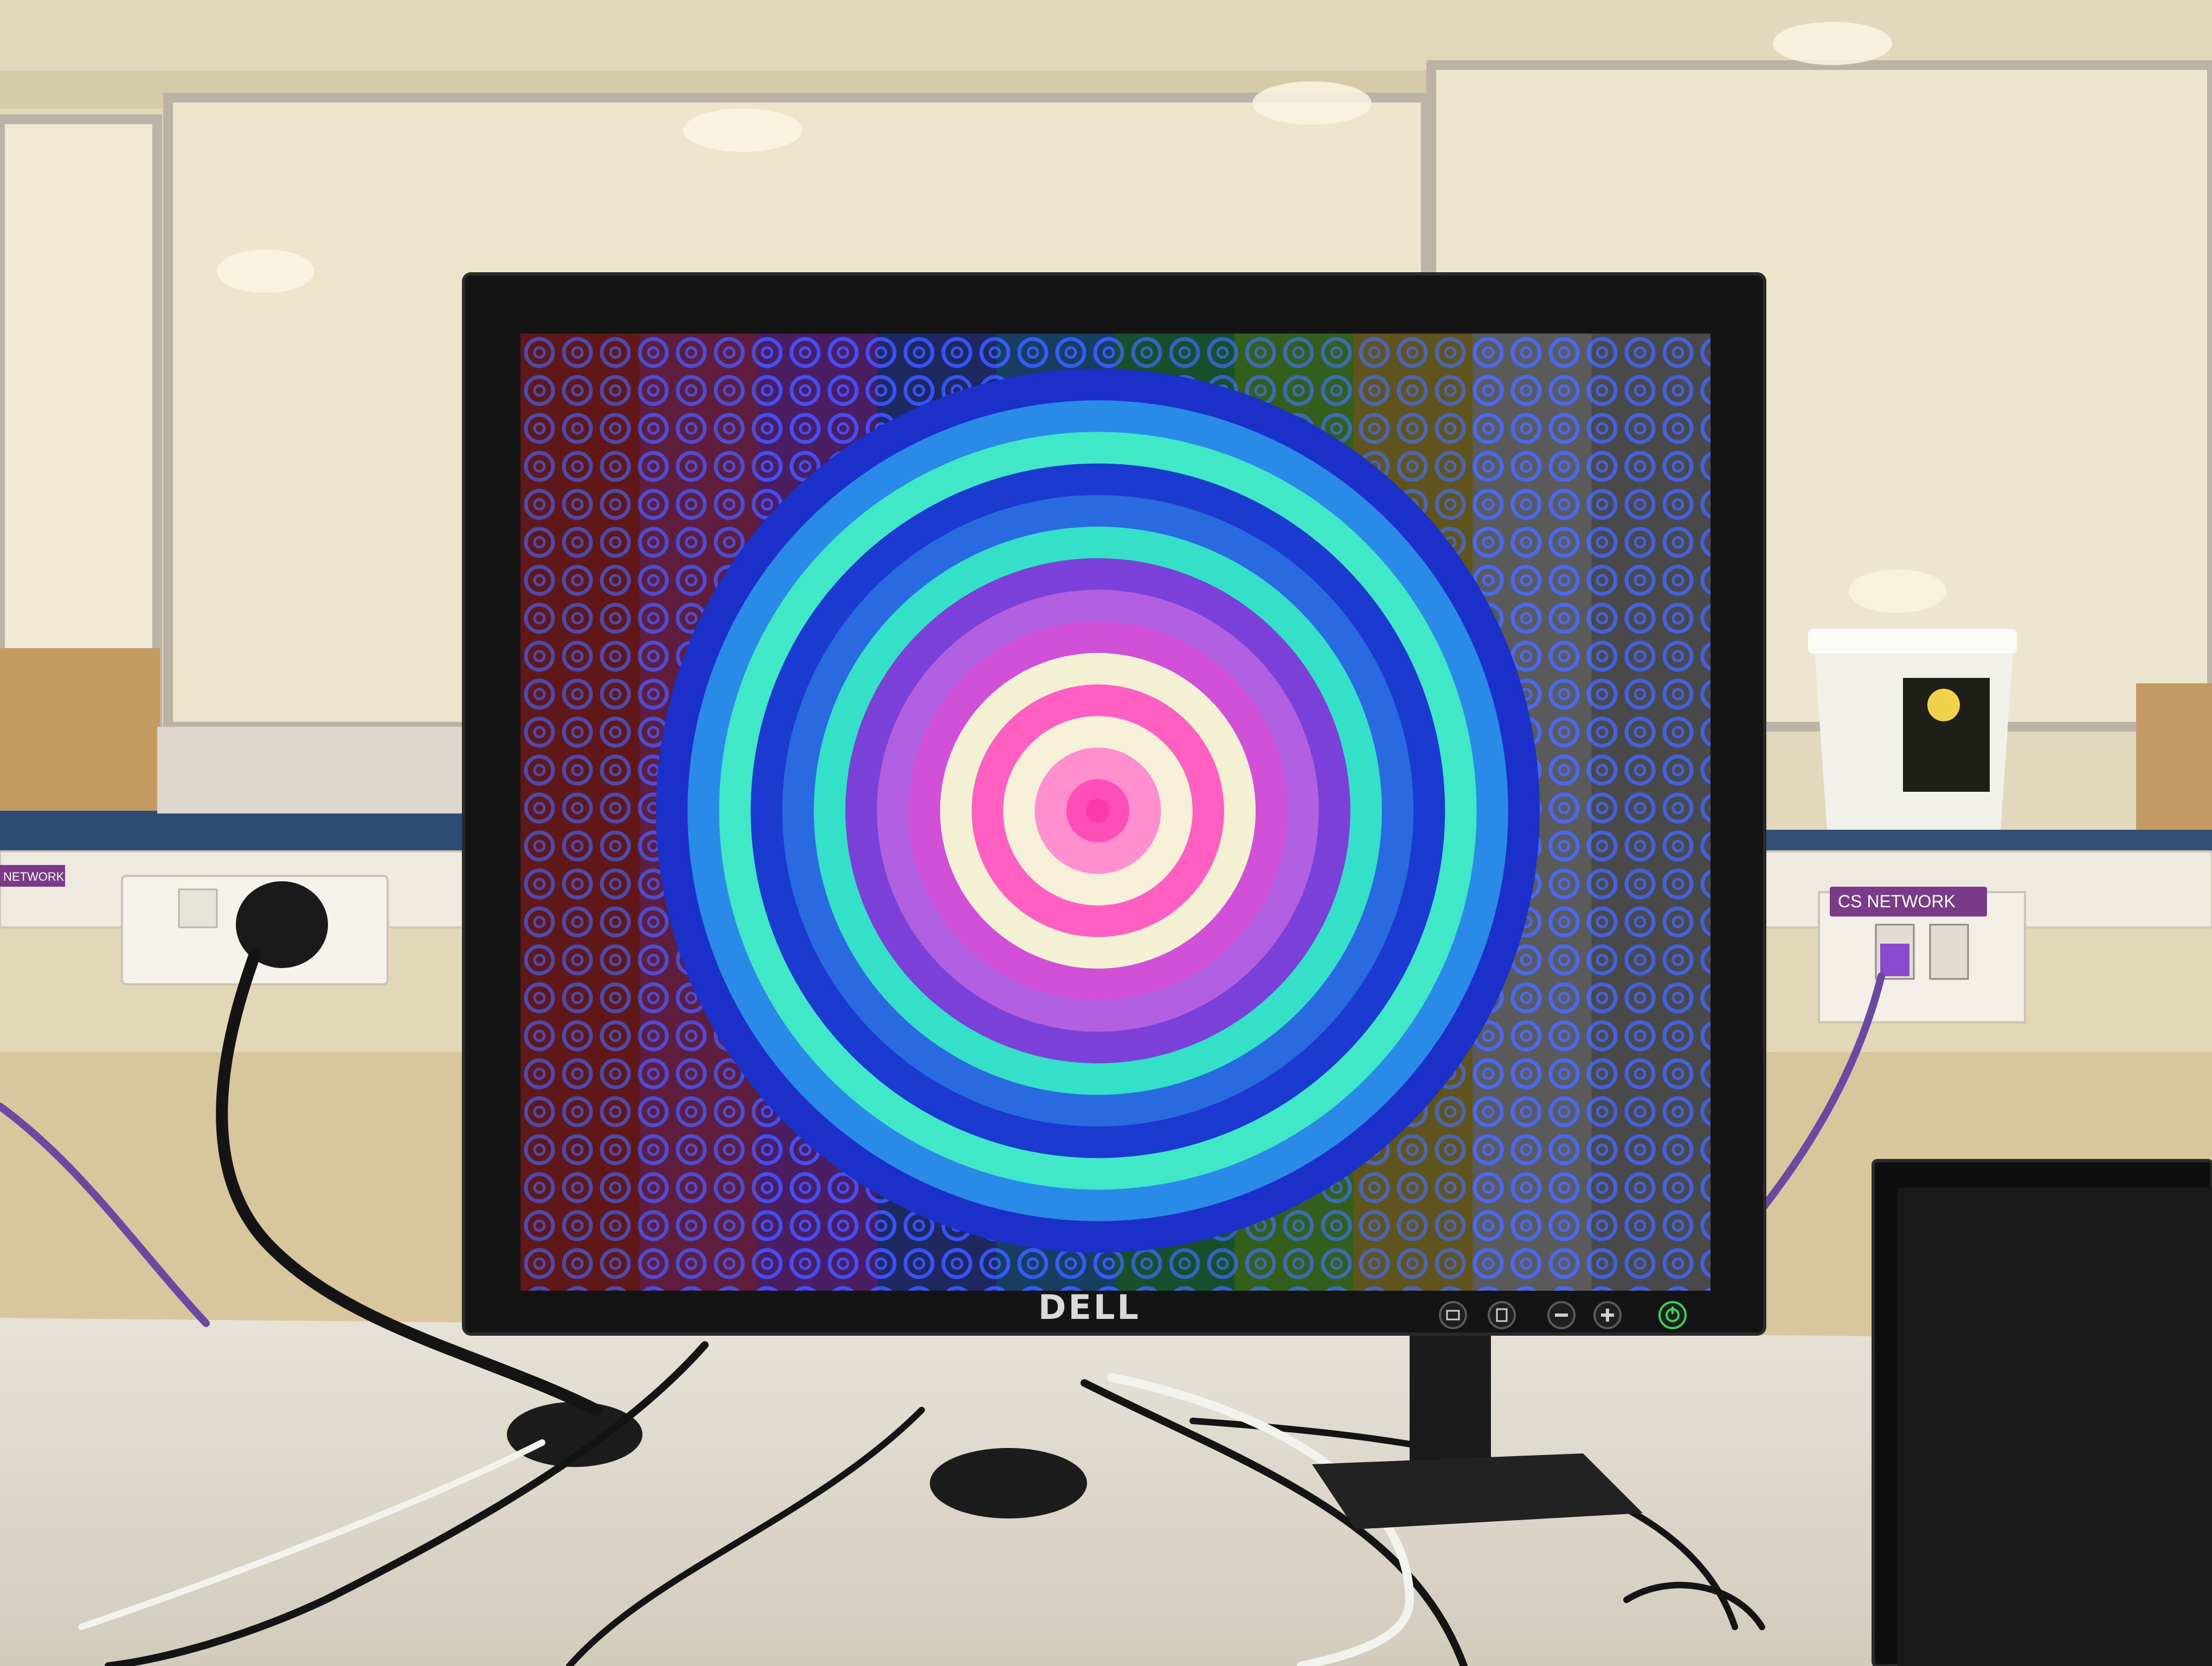  I want to click on bucket-label-logo, so click(1943, 705).